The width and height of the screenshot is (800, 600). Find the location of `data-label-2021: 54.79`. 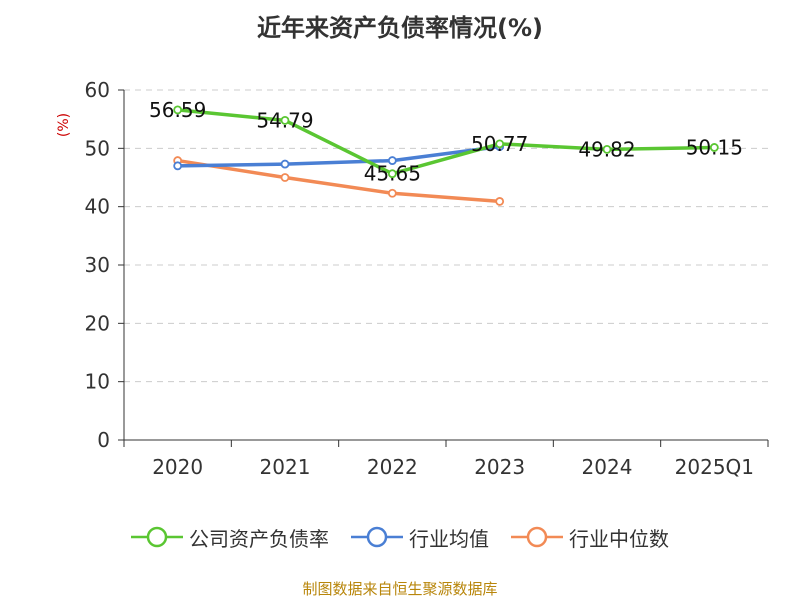

data-label-2021: 54.79 is located at coordinates (284, 120).